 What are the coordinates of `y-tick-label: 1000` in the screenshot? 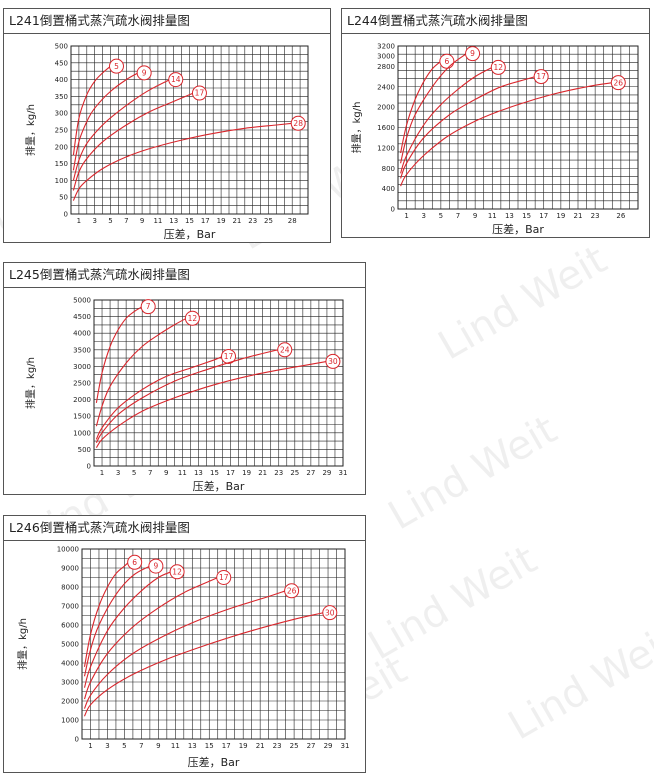 It's located at (82, 433).